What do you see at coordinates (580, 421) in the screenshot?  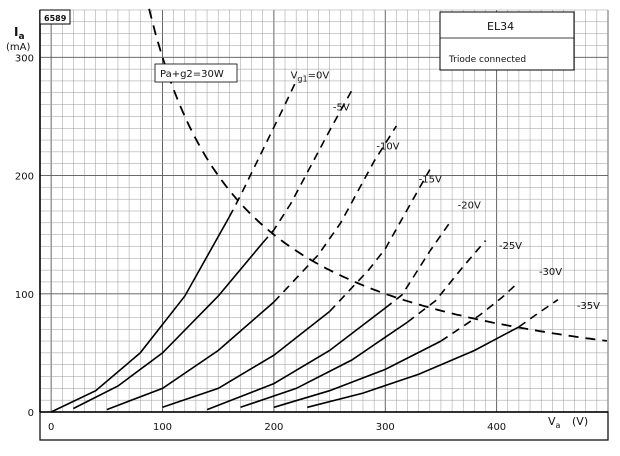 I see `x-axis-unit: (V)` at bounding box center [580, 421].